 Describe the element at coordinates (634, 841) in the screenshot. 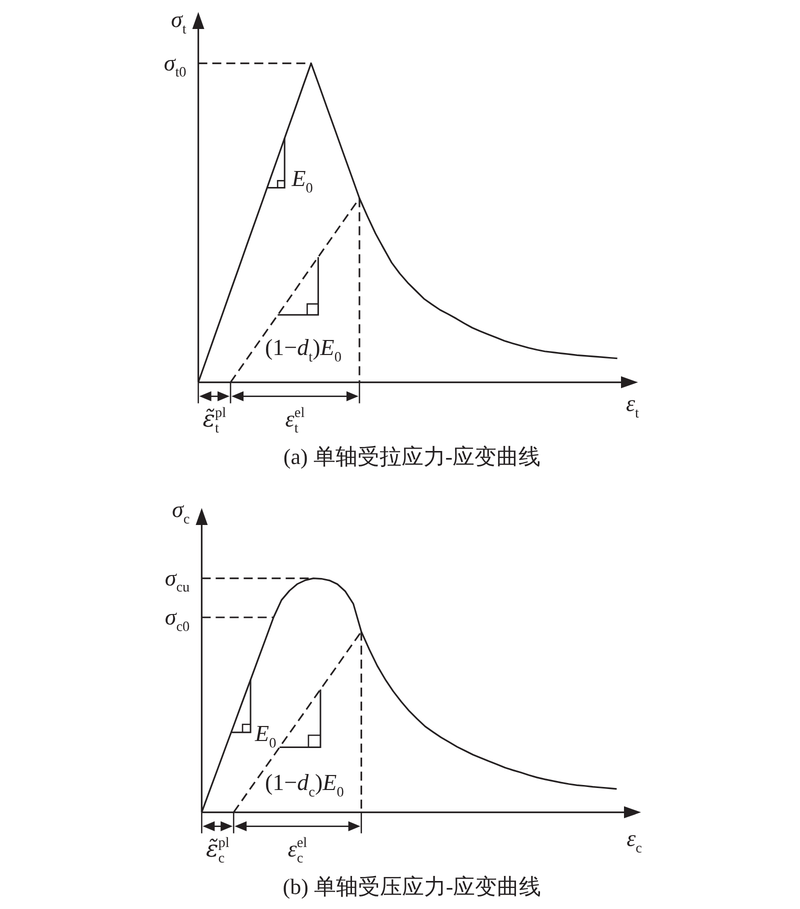

I see `x-axis-title: ε$_{c}$` at that location.